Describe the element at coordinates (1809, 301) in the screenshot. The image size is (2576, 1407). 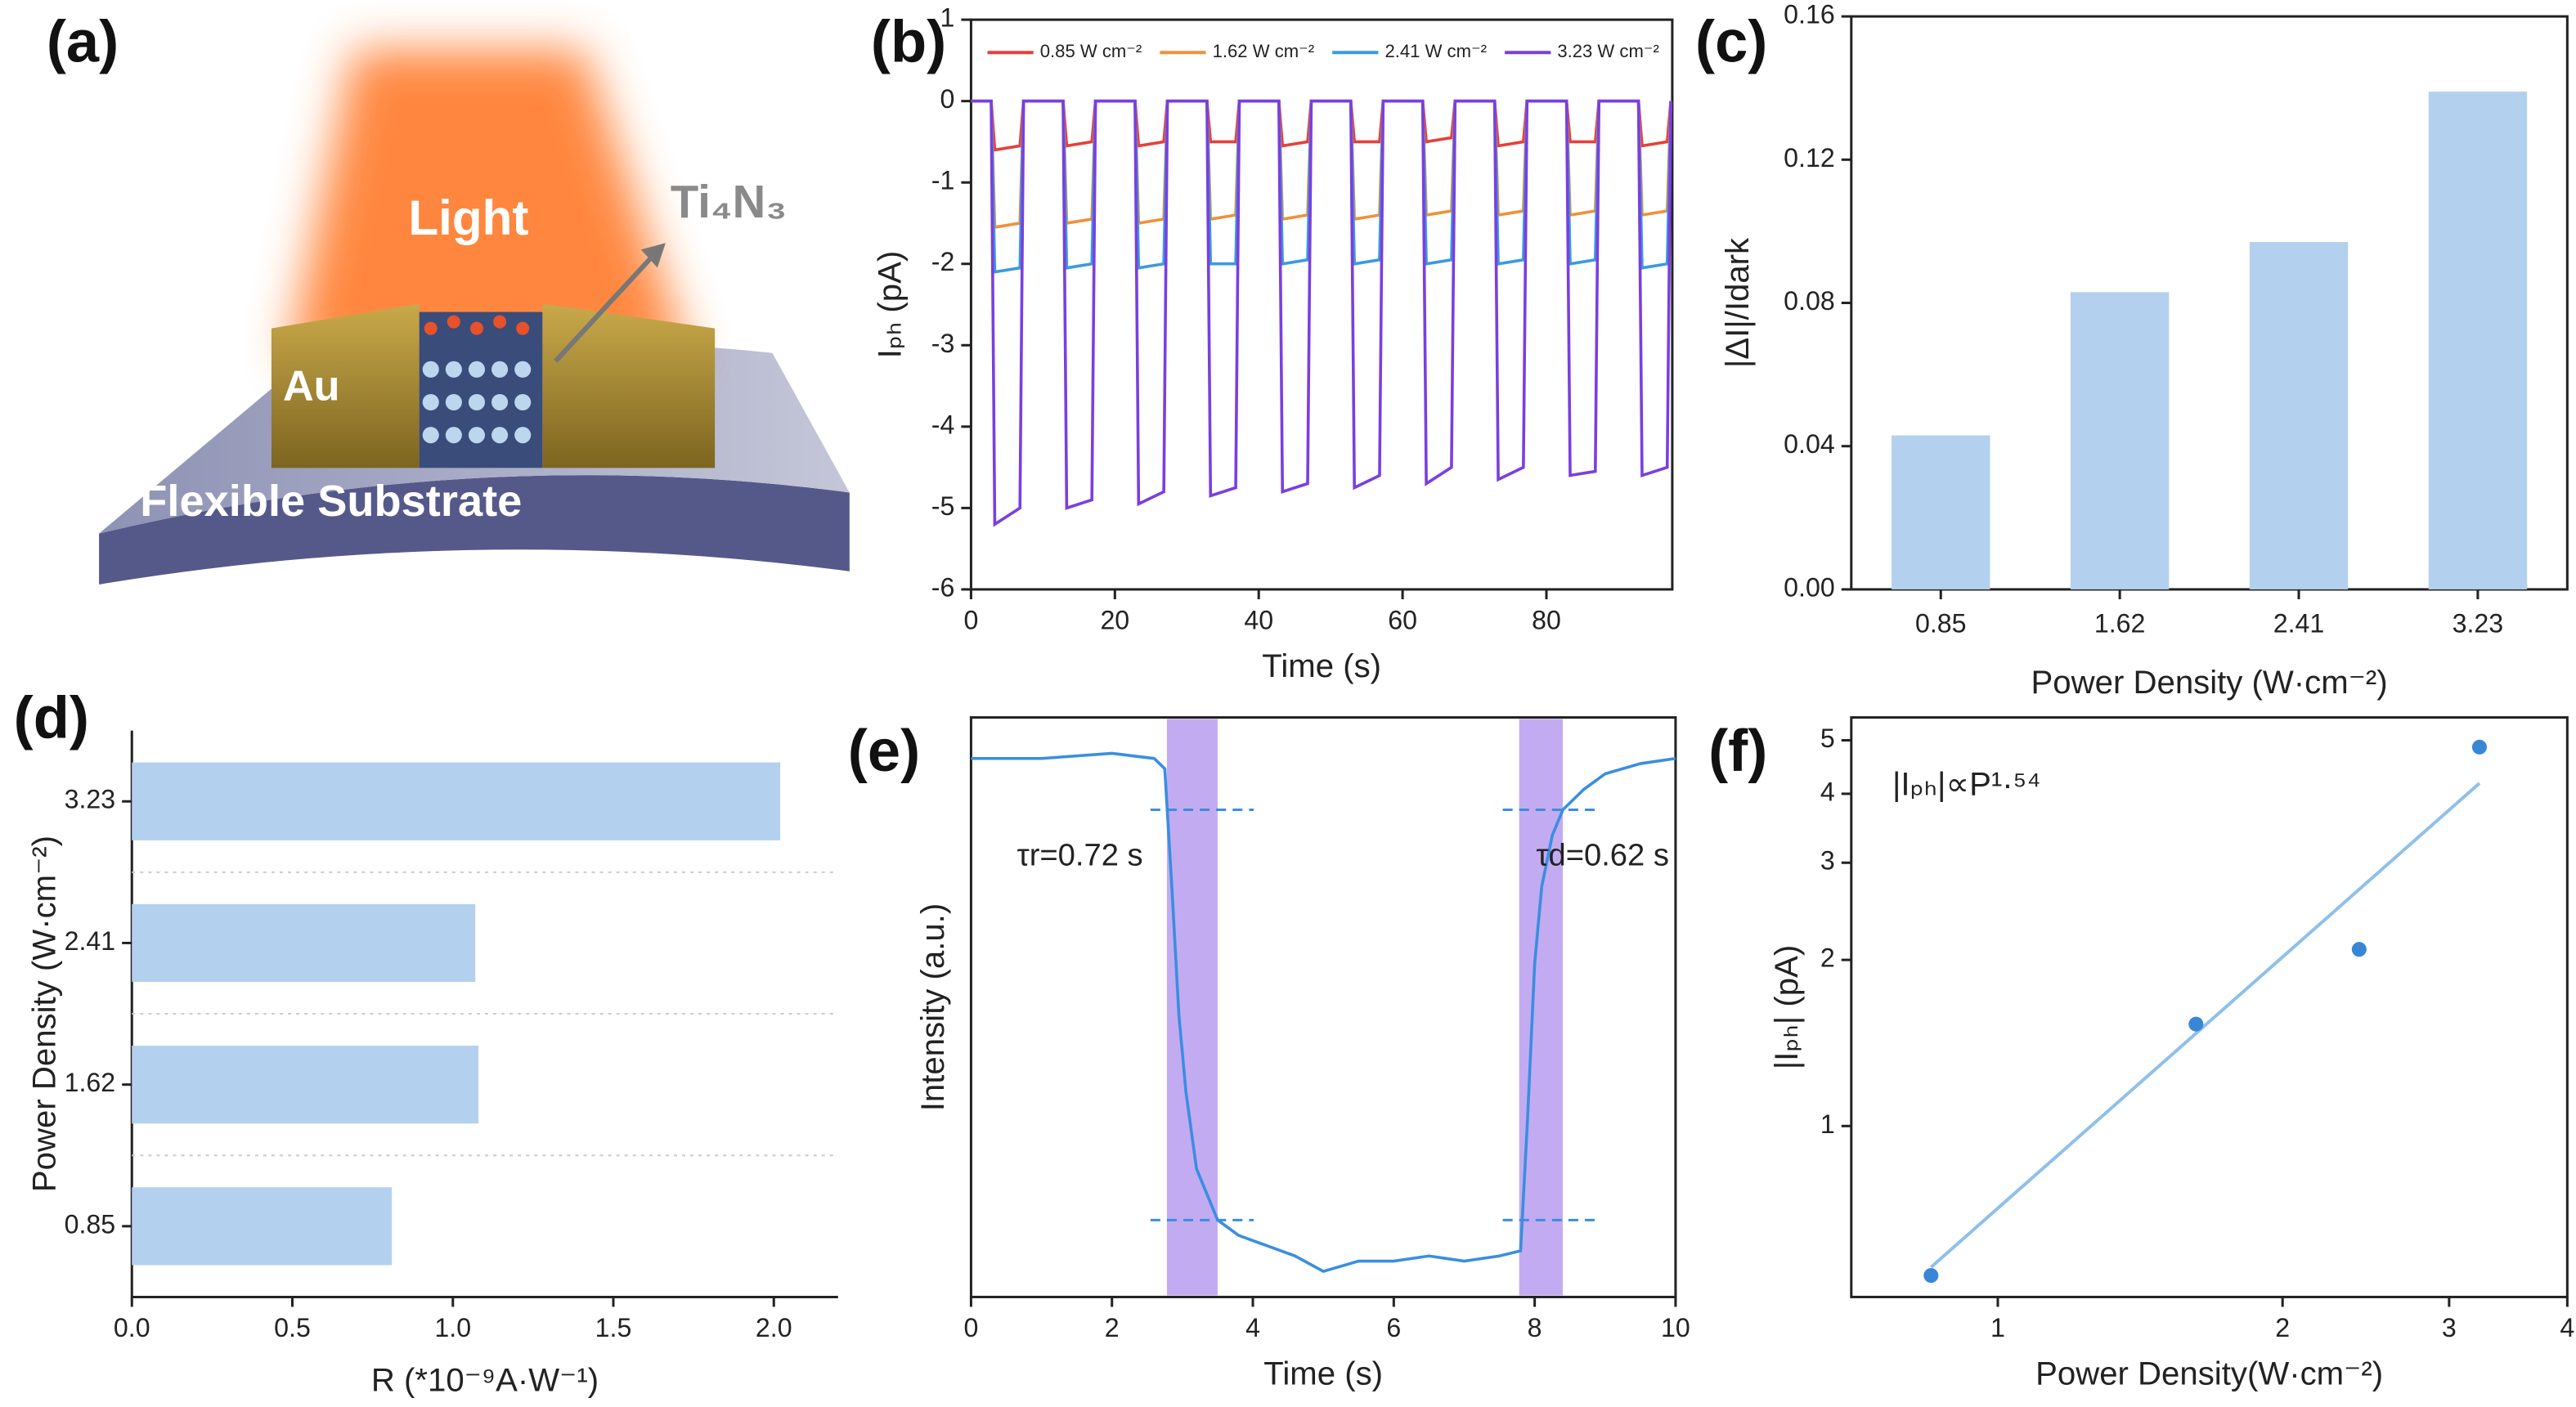
I see `y-tick-label: 0.08` at that location.